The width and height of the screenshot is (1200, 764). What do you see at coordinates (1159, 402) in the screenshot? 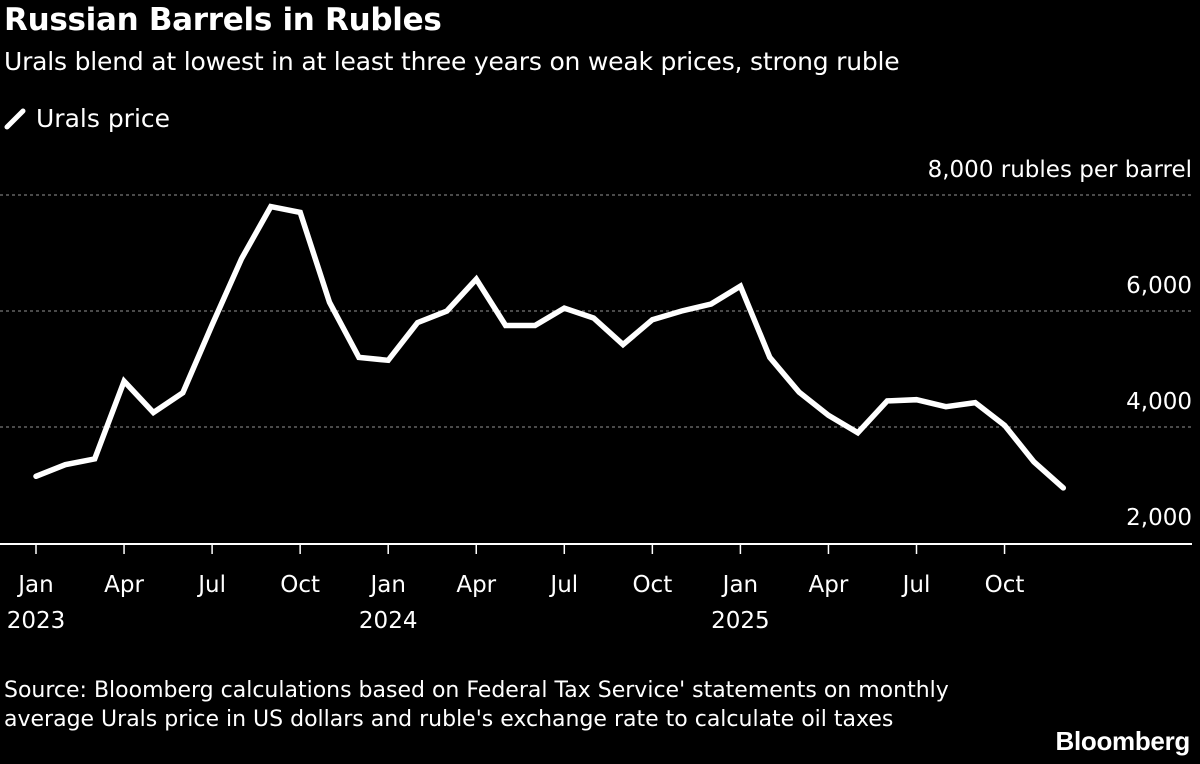
I see `y-tick-label: 4,000` at bounding box center [1159, 402].